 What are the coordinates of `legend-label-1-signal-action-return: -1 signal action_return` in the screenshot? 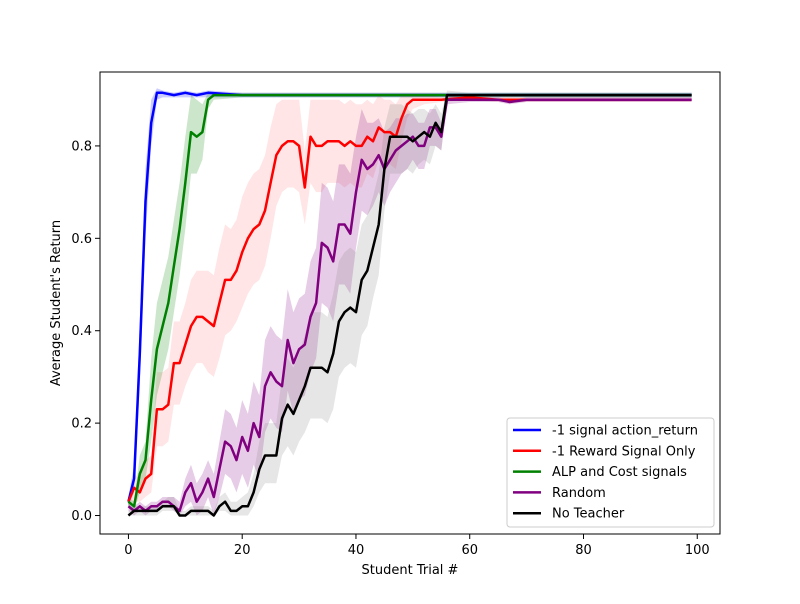 It's located at (625, 431).